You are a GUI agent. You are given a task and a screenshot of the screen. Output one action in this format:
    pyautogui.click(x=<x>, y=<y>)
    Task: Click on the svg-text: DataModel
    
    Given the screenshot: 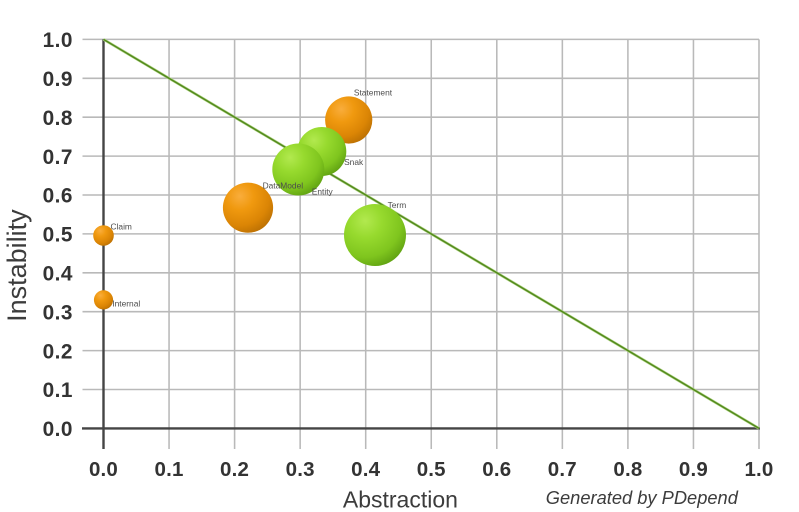 What is the action you would take?
    pyautogui.click(x=283, y=186)
    